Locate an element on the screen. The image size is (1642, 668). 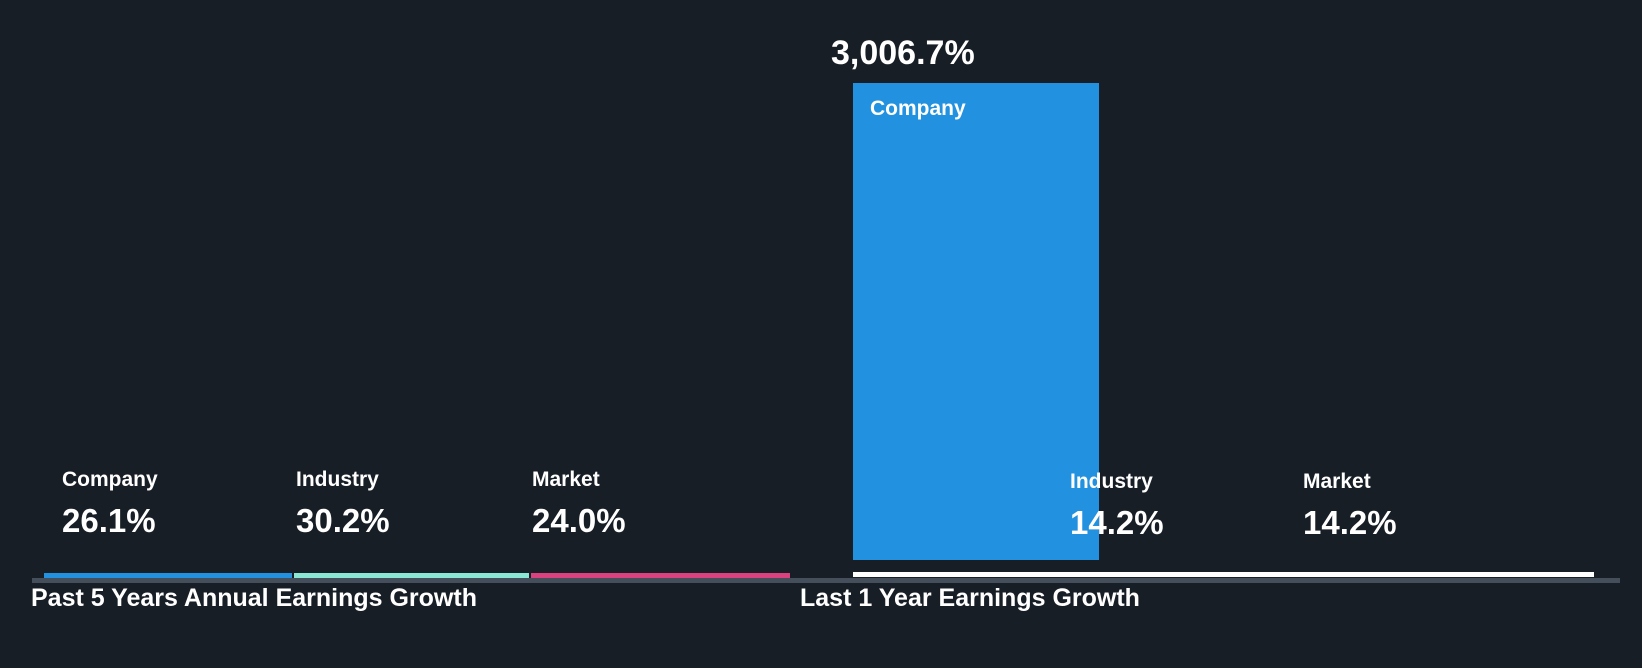
axis-baseline-left is located at coordinates (418, 580).